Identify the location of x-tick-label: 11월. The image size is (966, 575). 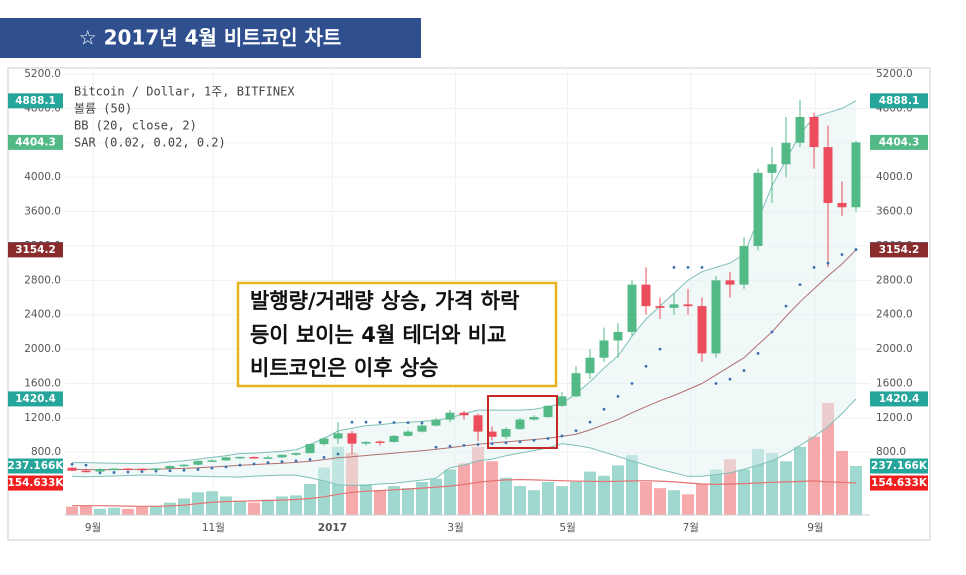
(213, 528).